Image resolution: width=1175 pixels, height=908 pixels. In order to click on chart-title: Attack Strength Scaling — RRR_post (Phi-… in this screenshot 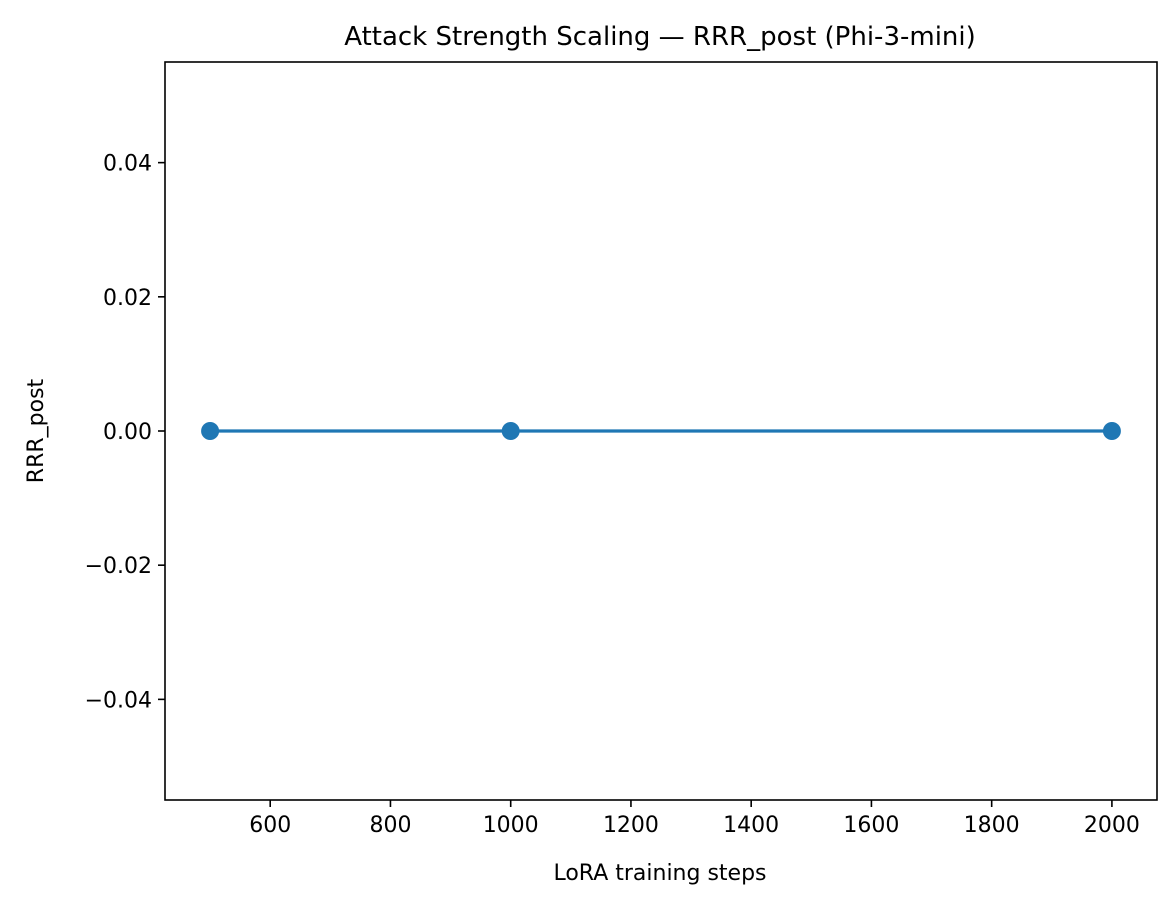, I will do `click(660, 37)`.